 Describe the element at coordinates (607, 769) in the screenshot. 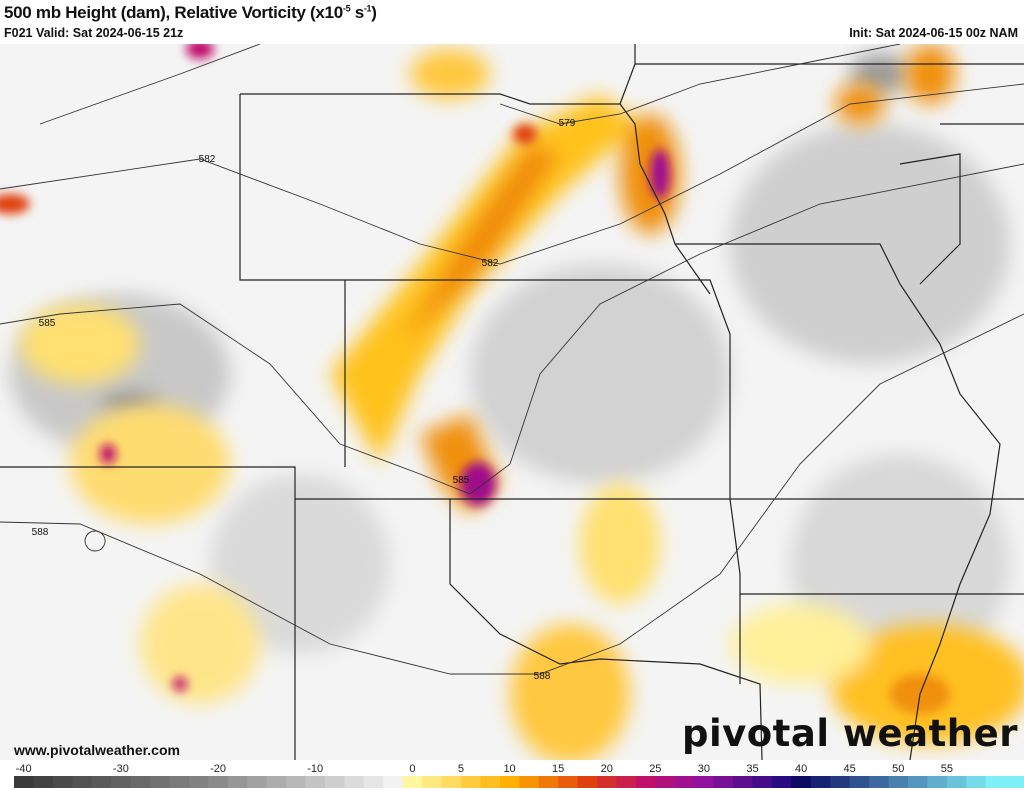

I see `colorbar-tick-label: 20` at that location.